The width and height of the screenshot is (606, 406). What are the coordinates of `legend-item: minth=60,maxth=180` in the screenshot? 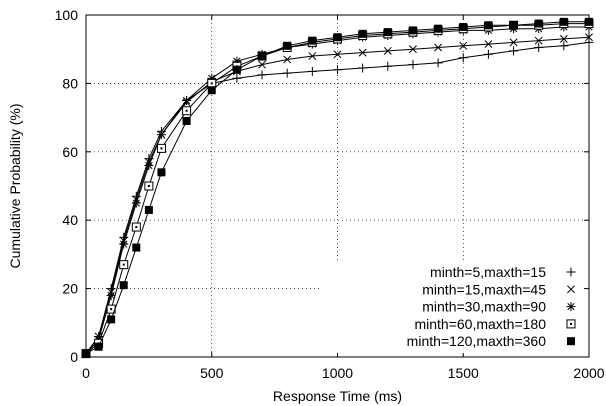 It's located at (495, 324).